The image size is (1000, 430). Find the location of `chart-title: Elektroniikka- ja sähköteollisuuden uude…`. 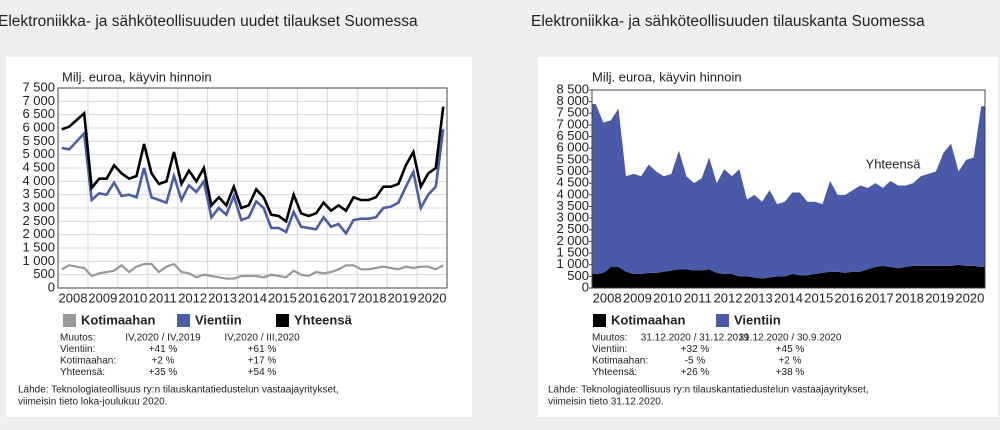

chart-title: Elektroniikka- ja sähköteollisuuden uude… is located at coordinates (209, 21).